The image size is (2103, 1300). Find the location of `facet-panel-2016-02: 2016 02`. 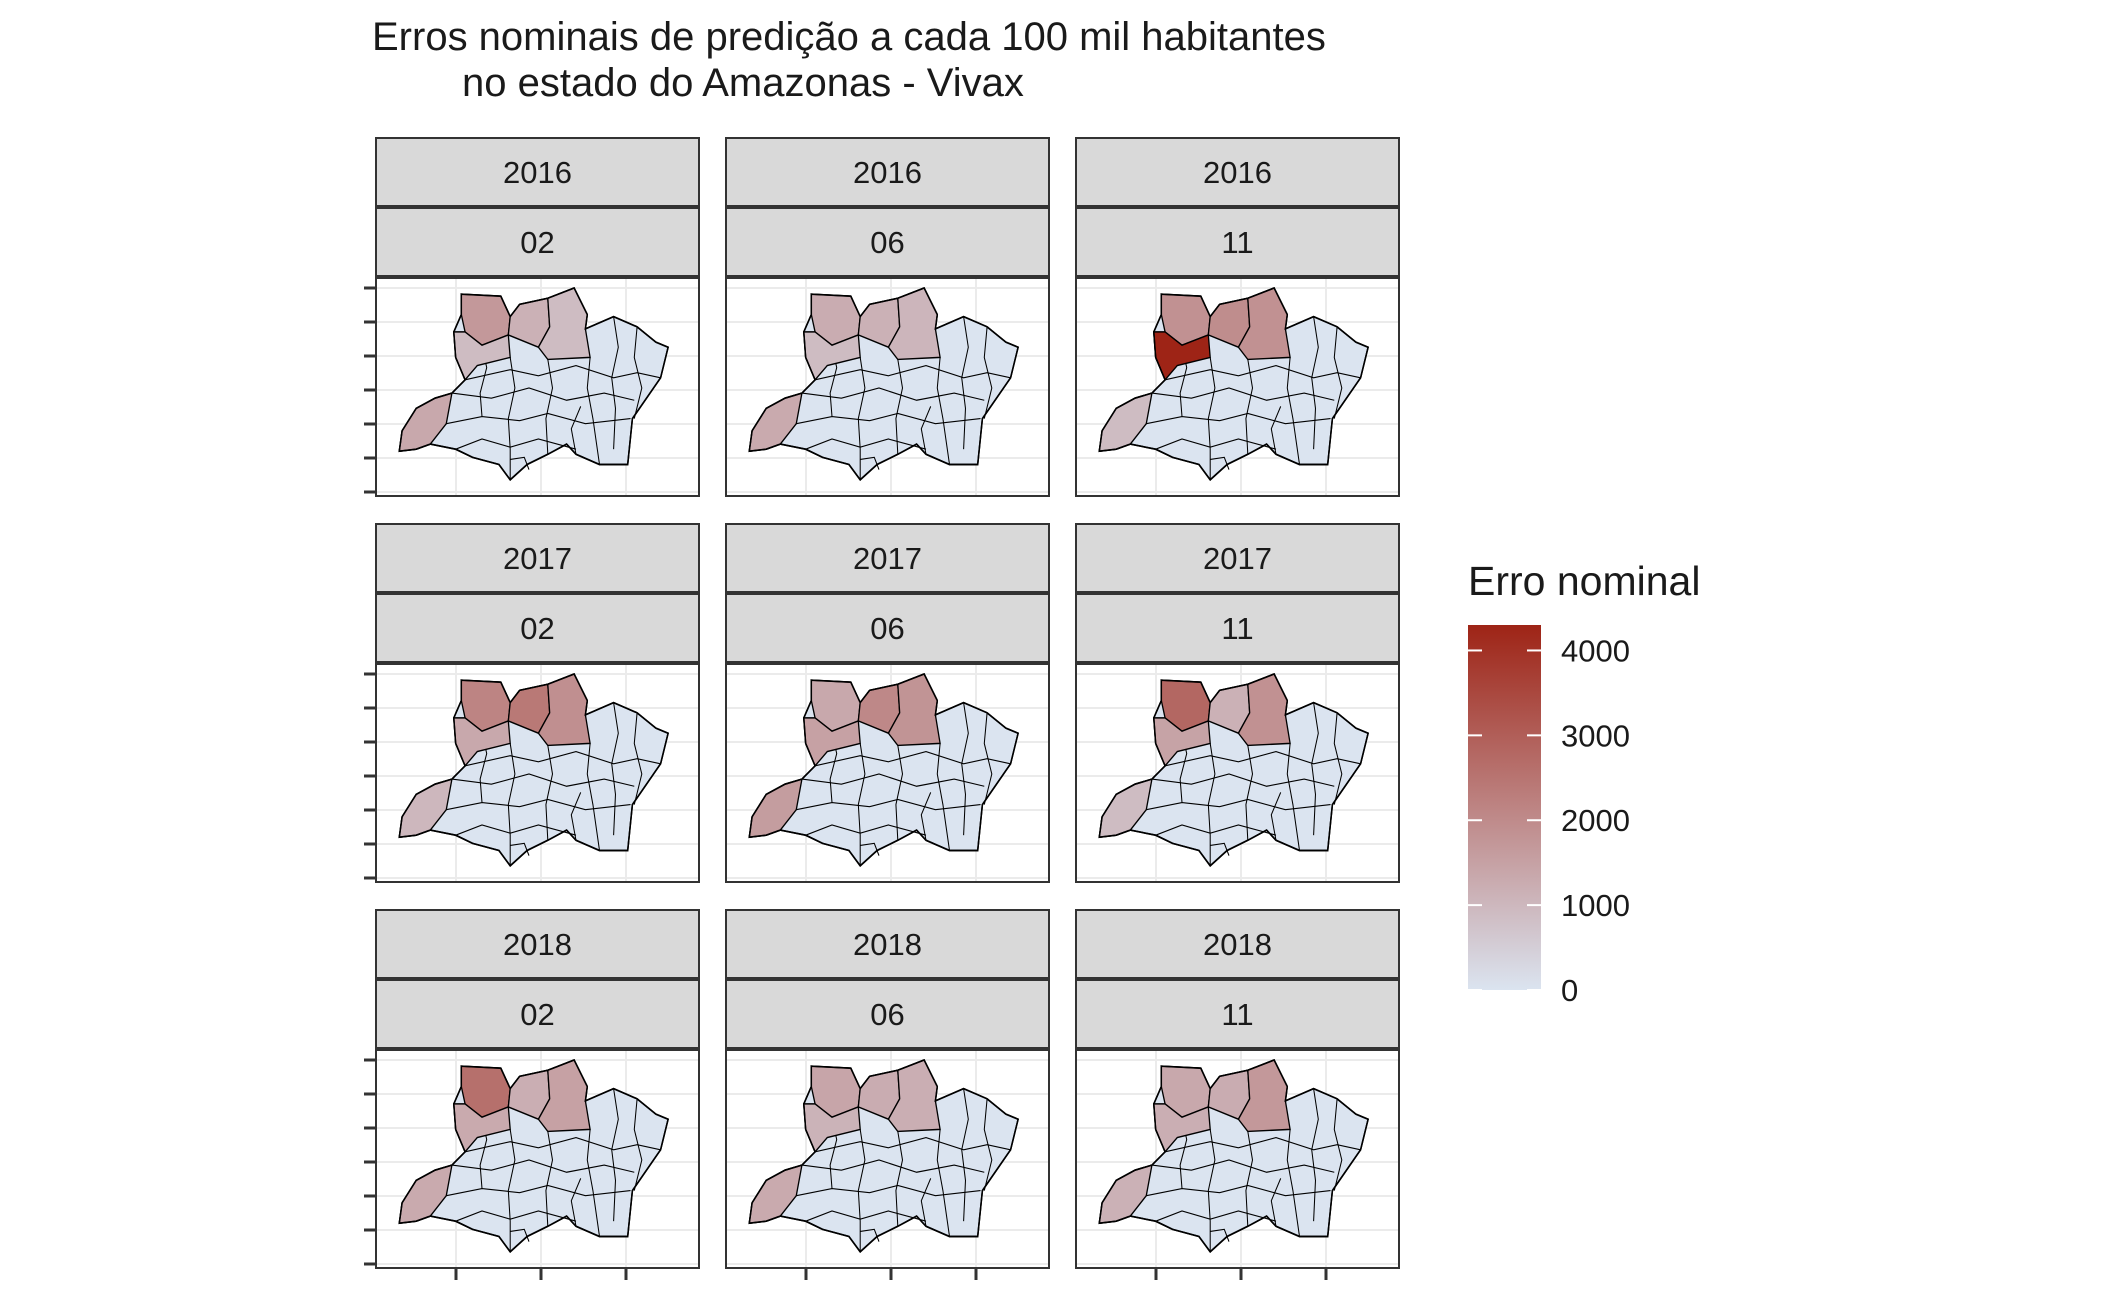

facet-panel-2016-02: 2016 02 is located at coordinates (532, 317).